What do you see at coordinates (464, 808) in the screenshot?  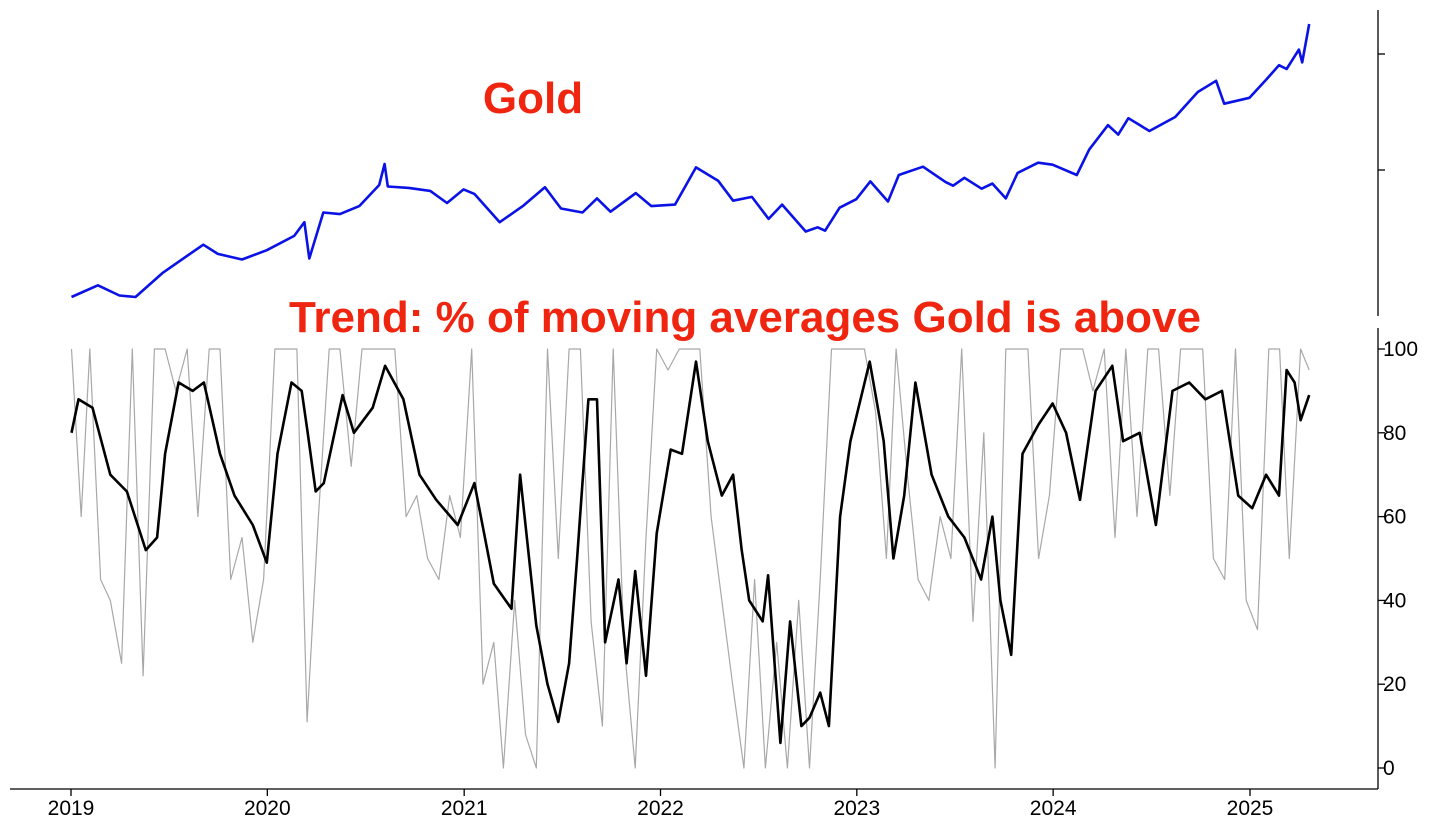 I see `x-tick-label: 2021` at bounding box center [464, 808].